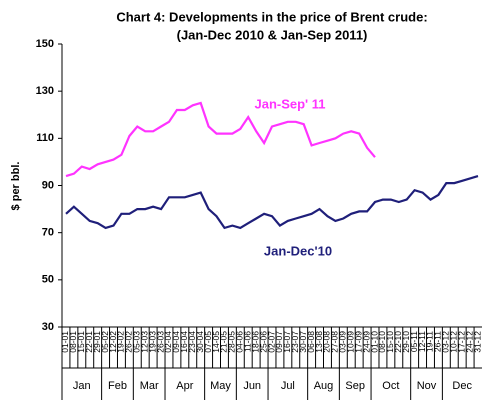 This screenshot has width=482, height=402. What do you see at coordinates (311, 342) in the screenshot?
I see `x-tick-label: 06-08` at bounding box center [311, 342].